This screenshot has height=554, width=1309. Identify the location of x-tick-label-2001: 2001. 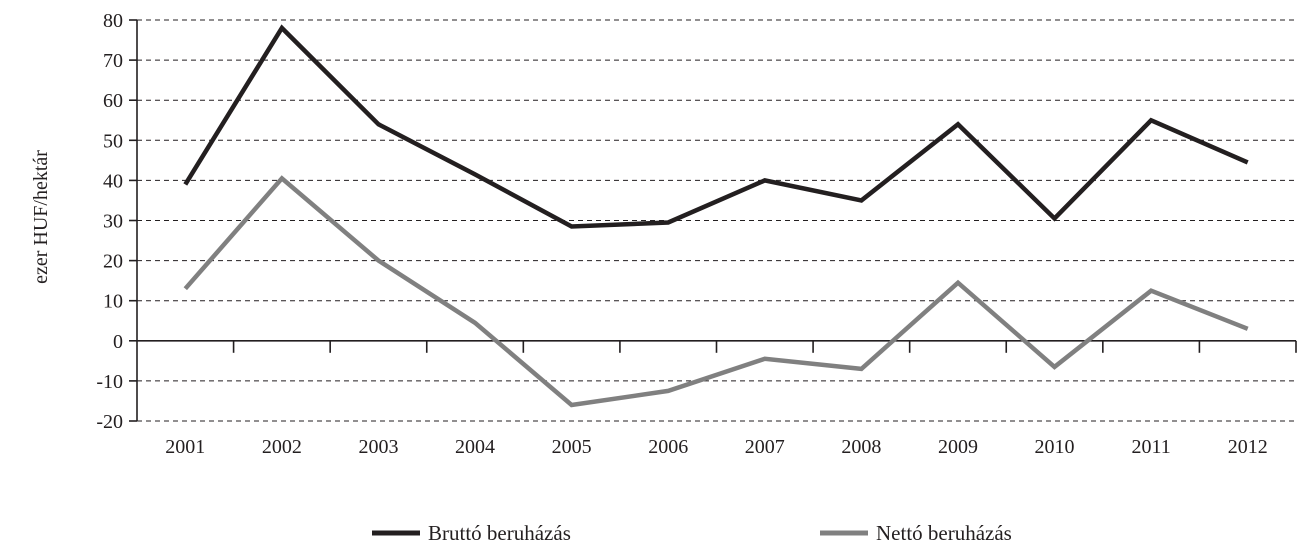
(185, 447).